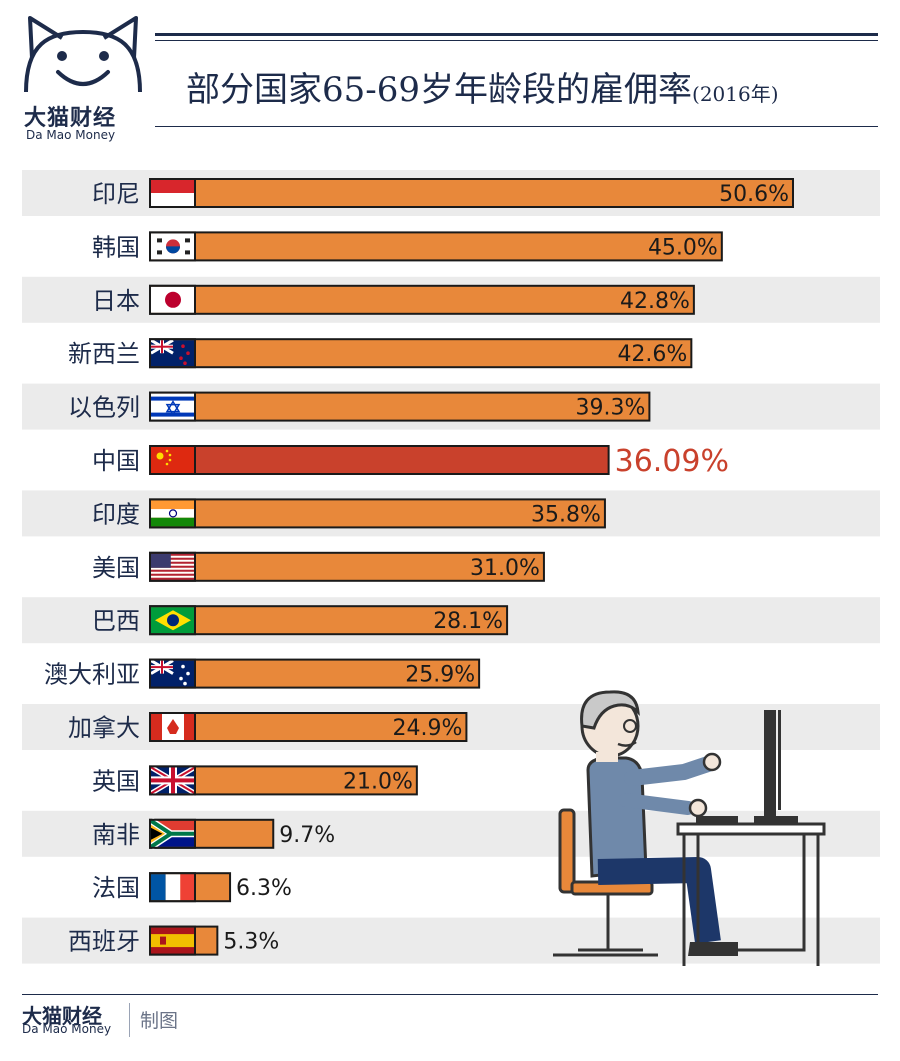 The image size is (900, 1061). Describe the element at coordinates (116, 194) in the screenshot. I see `category-label: 印尼` at that location.